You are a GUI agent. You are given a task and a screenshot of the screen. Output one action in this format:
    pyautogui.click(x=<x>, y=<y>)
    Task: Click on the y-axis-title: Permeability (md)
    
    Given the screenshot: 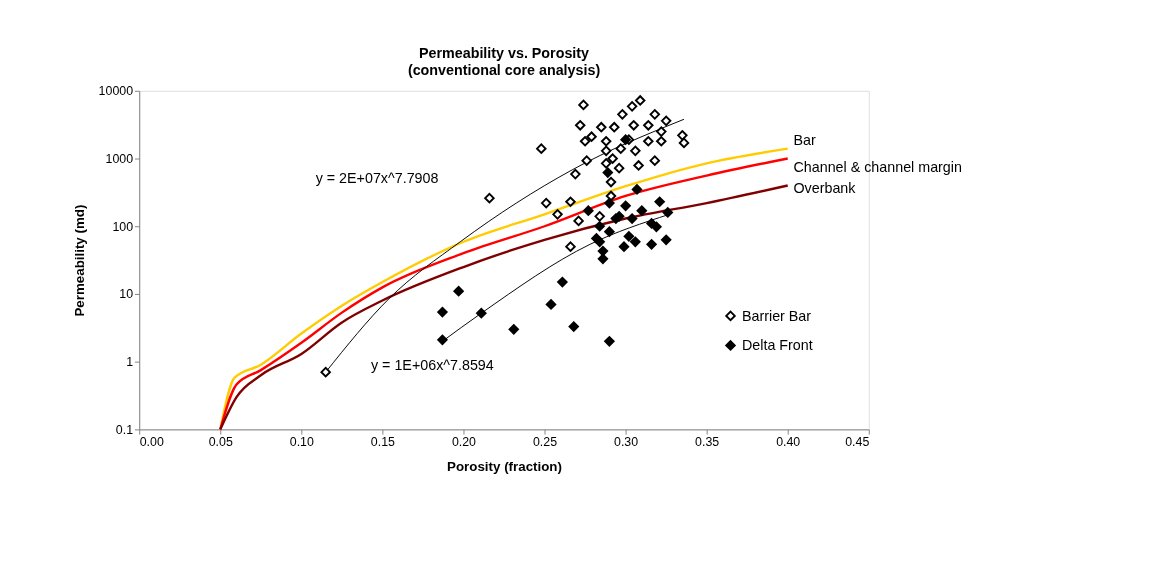 What is the action you would take?
    pyautogui.click(x=80, y=260)
    